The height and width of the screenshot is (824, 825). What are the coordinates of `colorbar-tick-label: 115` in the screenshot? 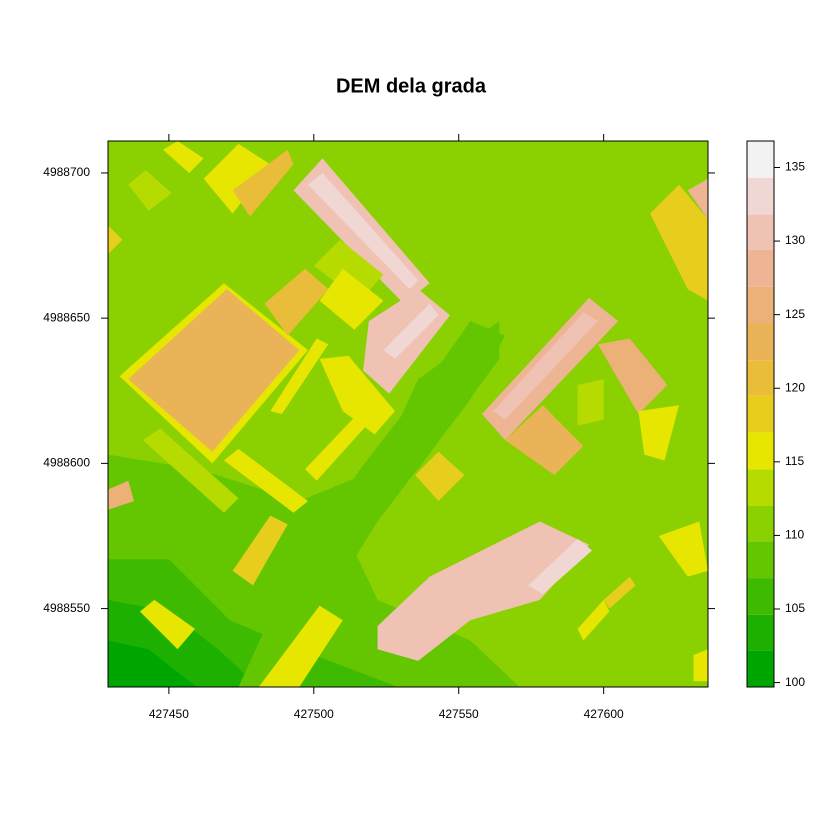 It's located at (794, 461).